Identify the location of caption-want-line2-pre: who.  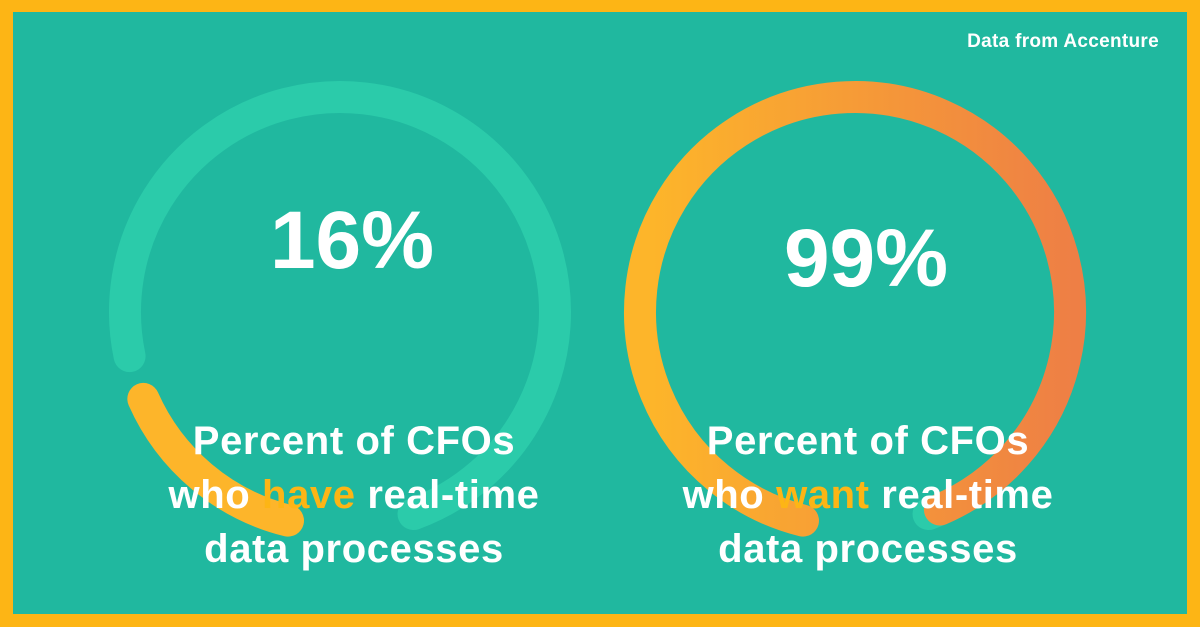
(729, 495).